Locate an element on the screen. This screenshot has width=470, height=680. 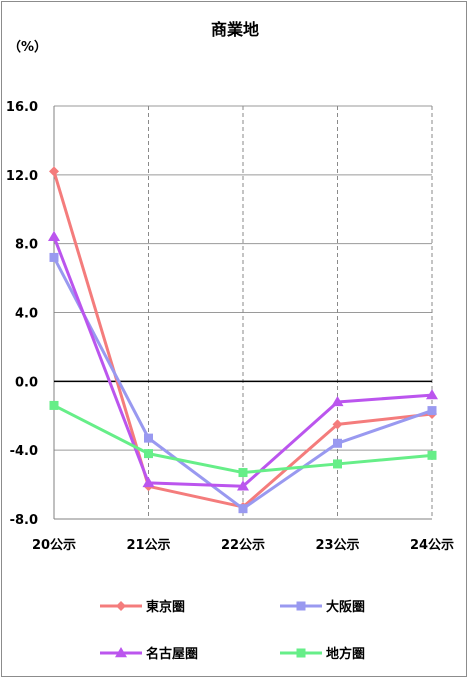
chart-title: 商業地 is located at coordinates (235, 29).